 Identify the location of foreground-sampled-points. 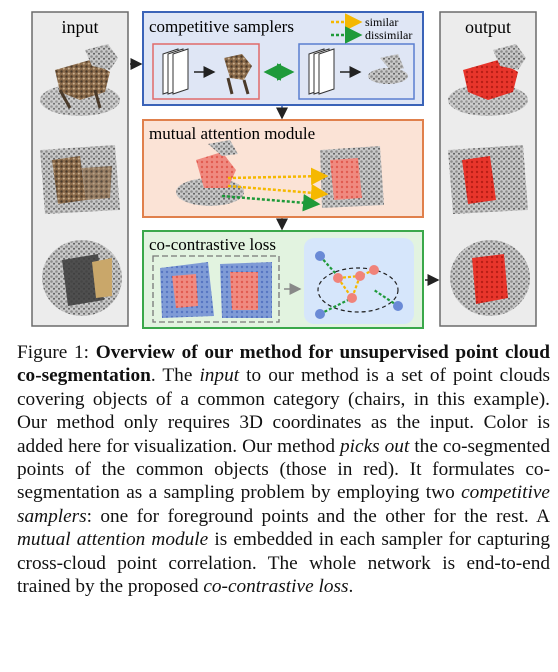
(238, 74).